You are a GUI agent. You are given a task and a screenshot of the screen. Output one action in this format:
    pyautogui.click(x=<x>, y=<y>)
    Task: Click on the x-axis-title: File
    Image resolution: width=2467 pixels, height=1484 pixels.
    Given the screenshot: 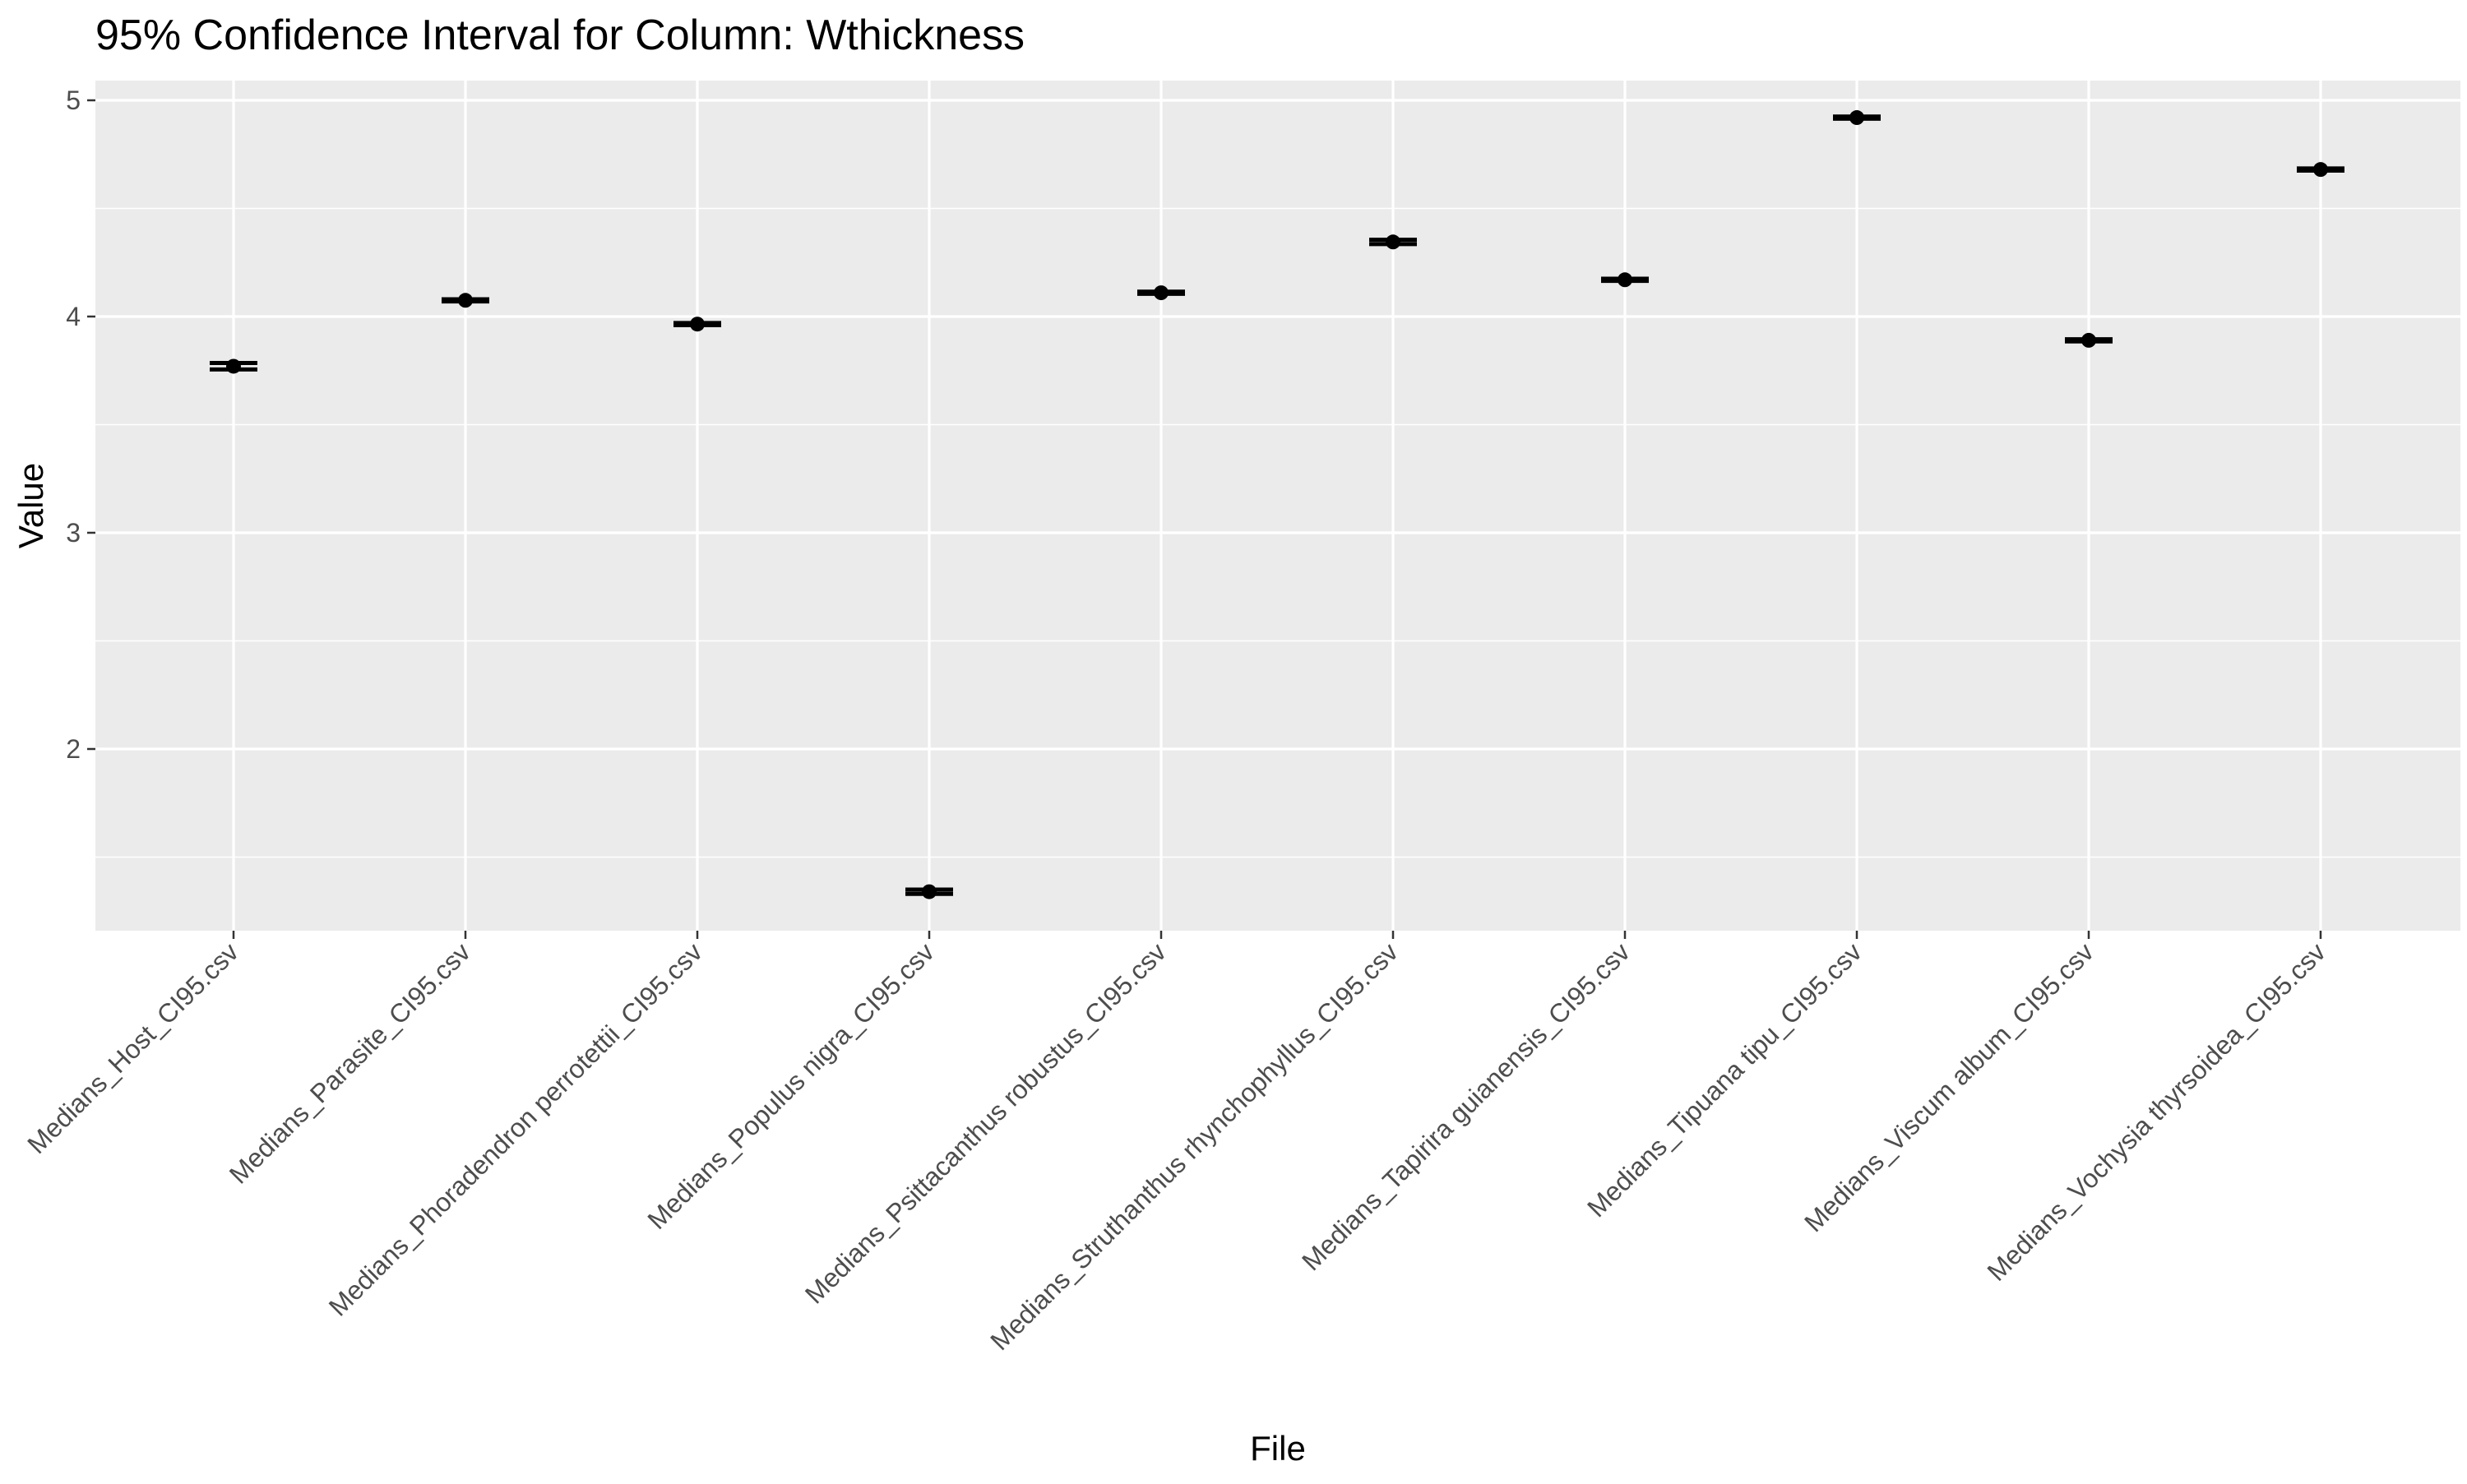 What is the action you would take?
    pyautogui.click(x=1278, y=1449)
    